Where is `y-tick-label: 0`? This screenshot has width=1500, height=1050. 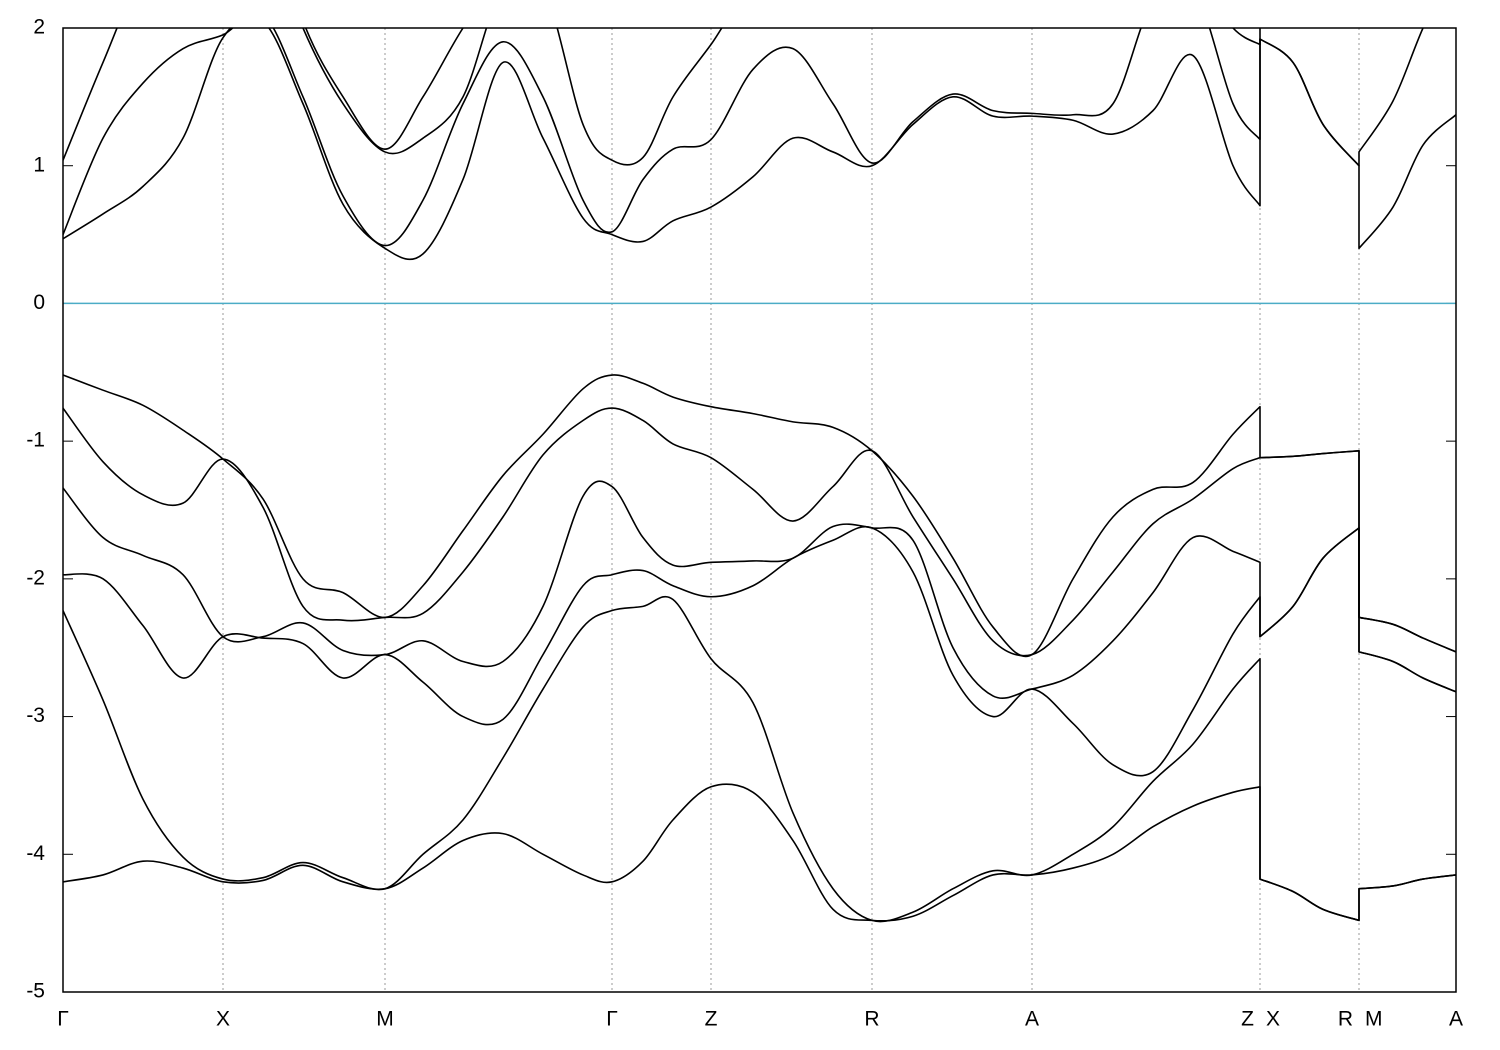 y-tick-label: 0 is located at coordinates (39, 302).